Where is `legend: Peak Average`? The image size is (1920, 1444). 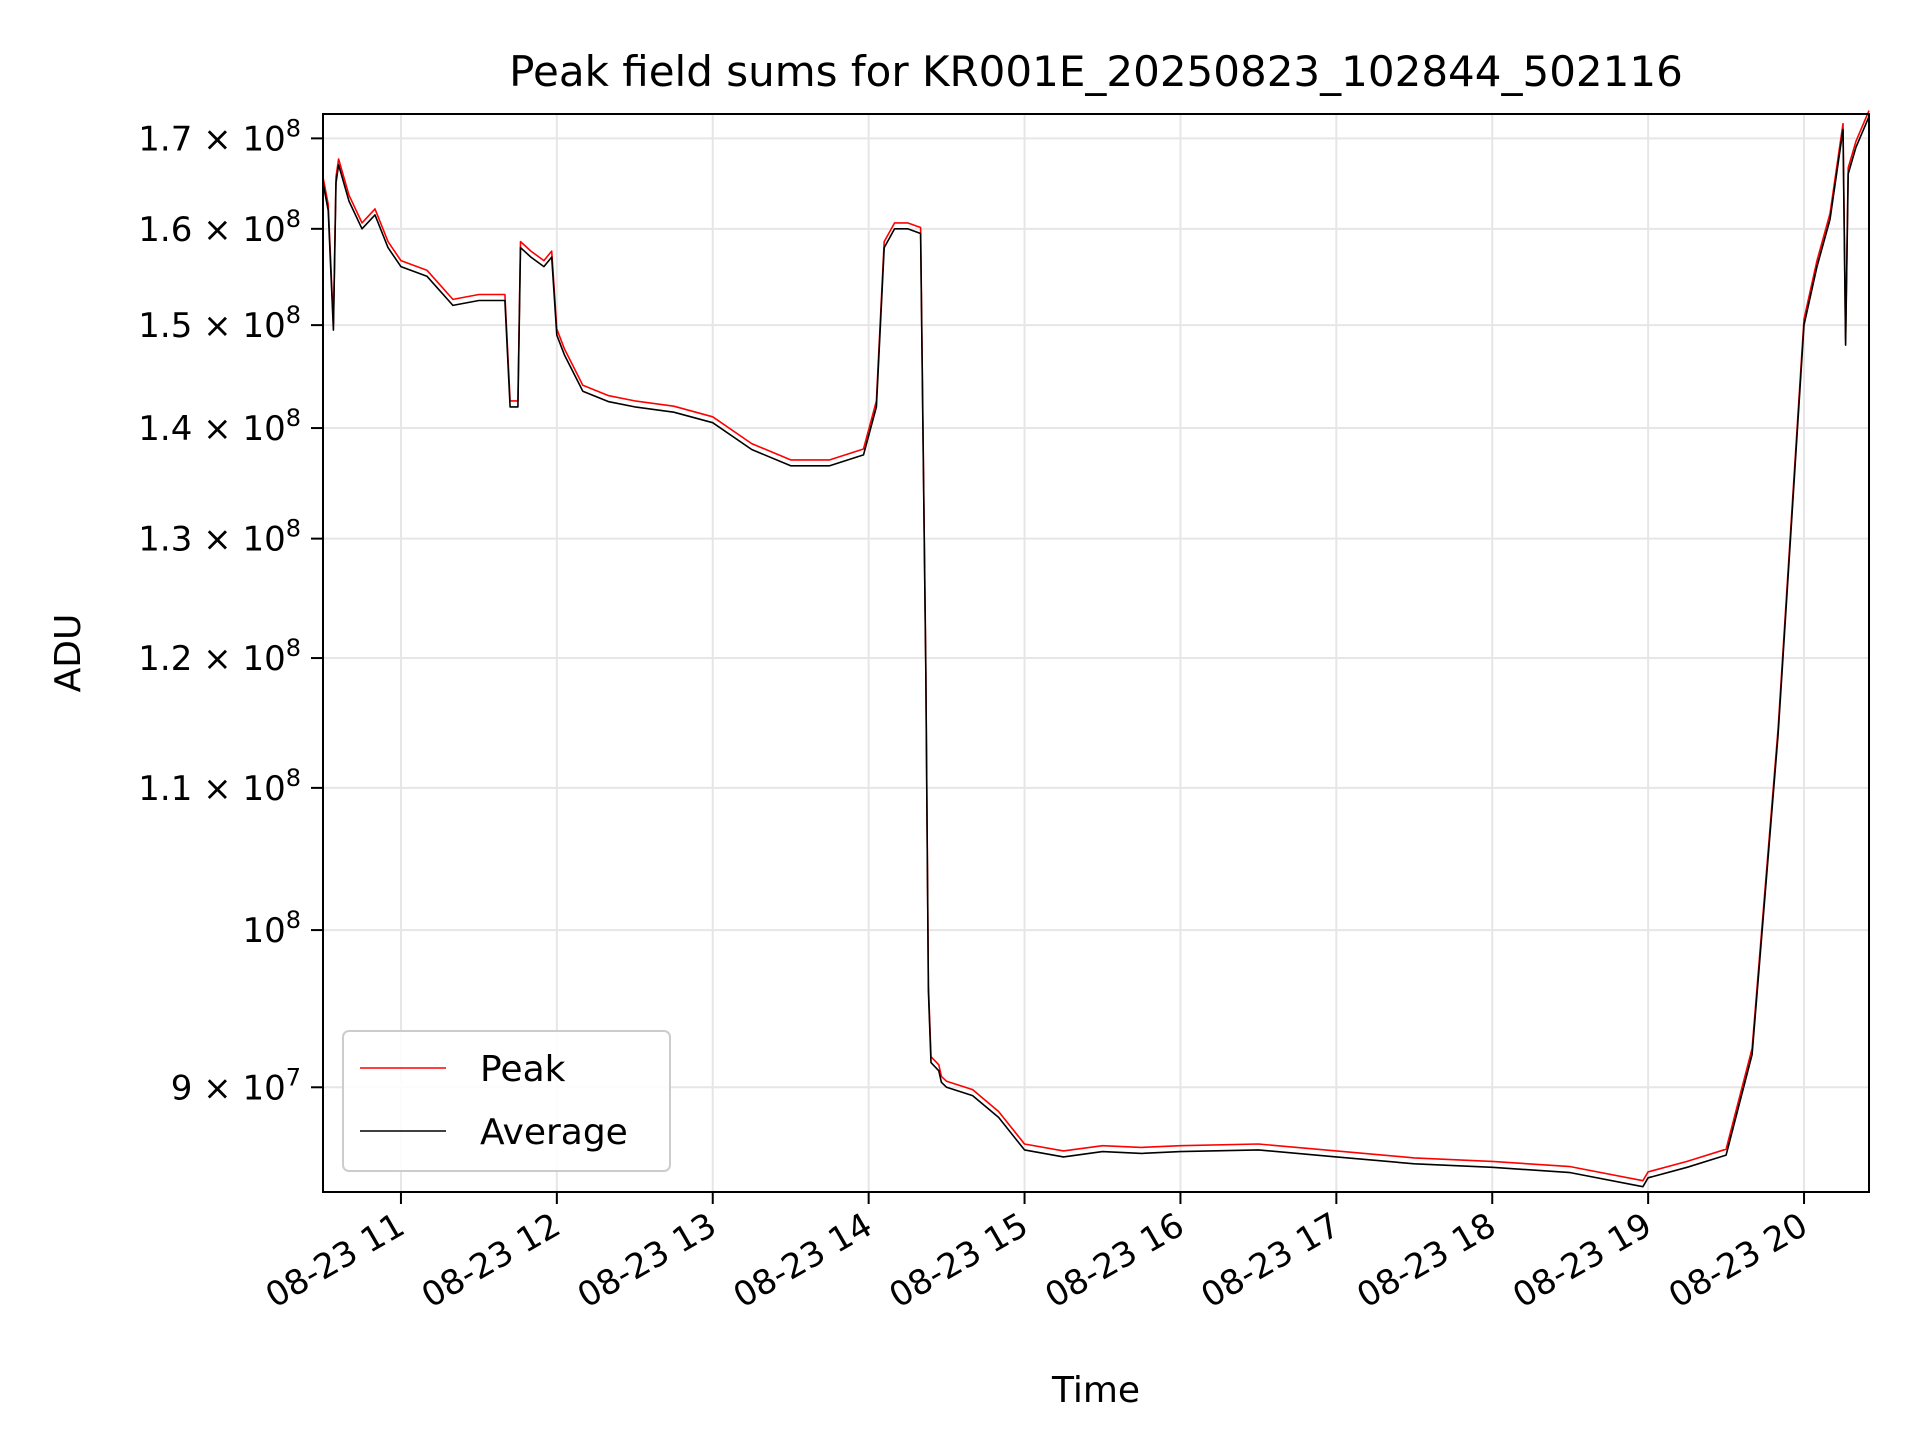
legend: Peak Average is located at coordinates (506, 1101).